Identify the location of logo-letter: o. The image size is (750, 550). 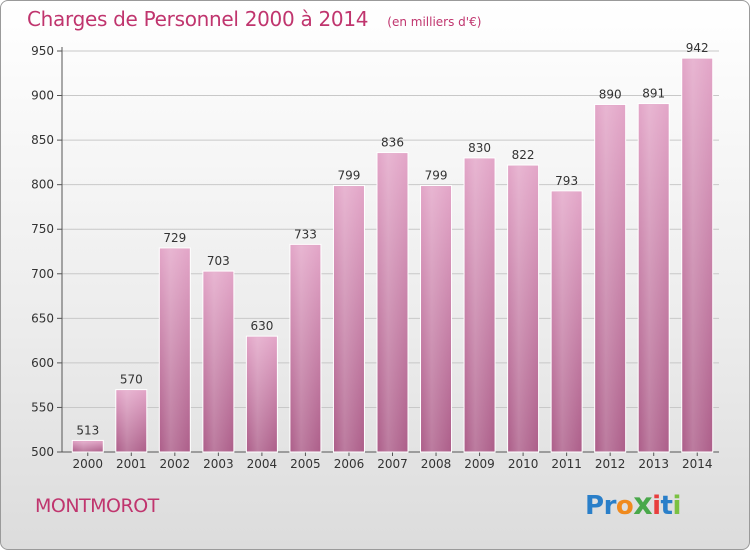
(624, 506).